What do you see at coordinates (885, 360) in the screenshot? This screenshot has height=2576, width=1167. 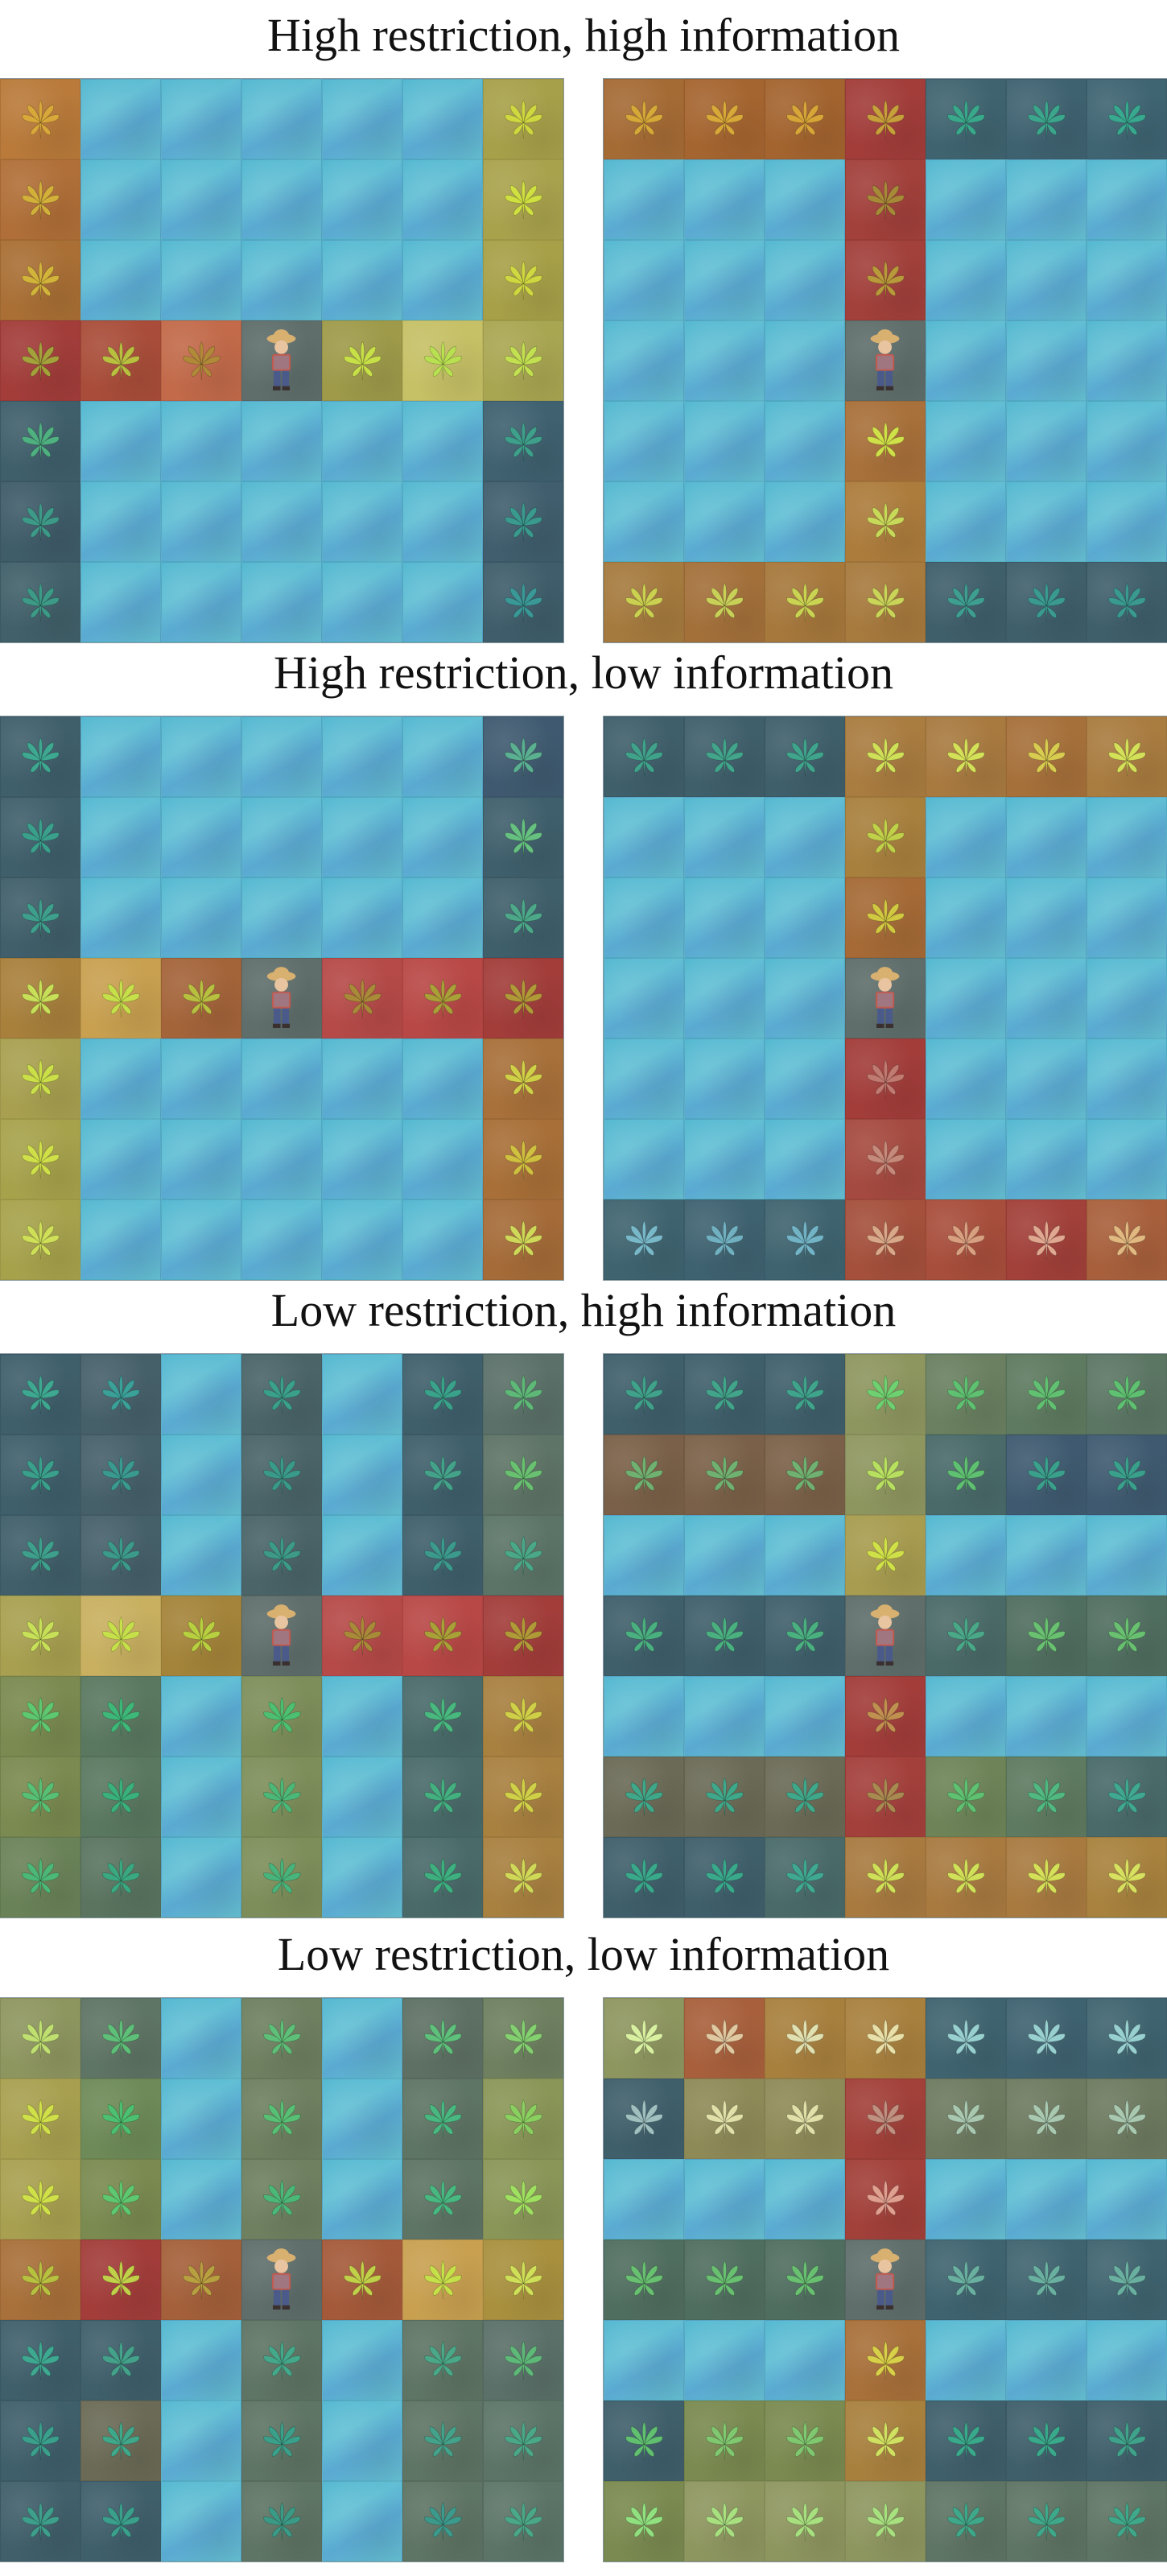 I see `agent-tile` at bounding box center [885, 360].